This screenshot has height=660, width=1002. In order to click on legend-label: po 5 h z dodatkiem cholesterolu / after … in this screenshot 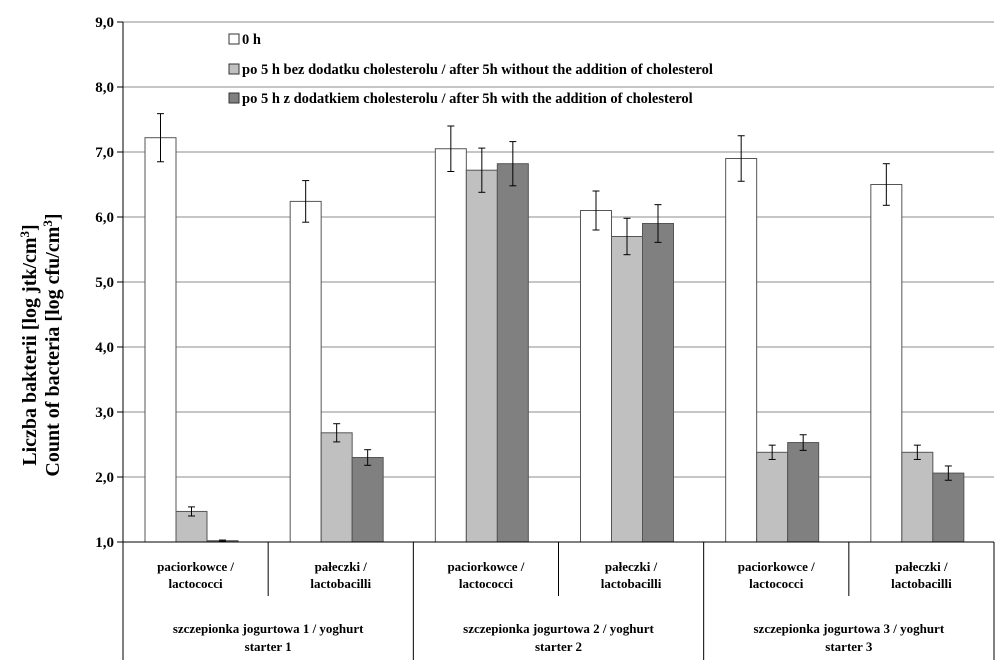, I will do `click(467, 99)`.